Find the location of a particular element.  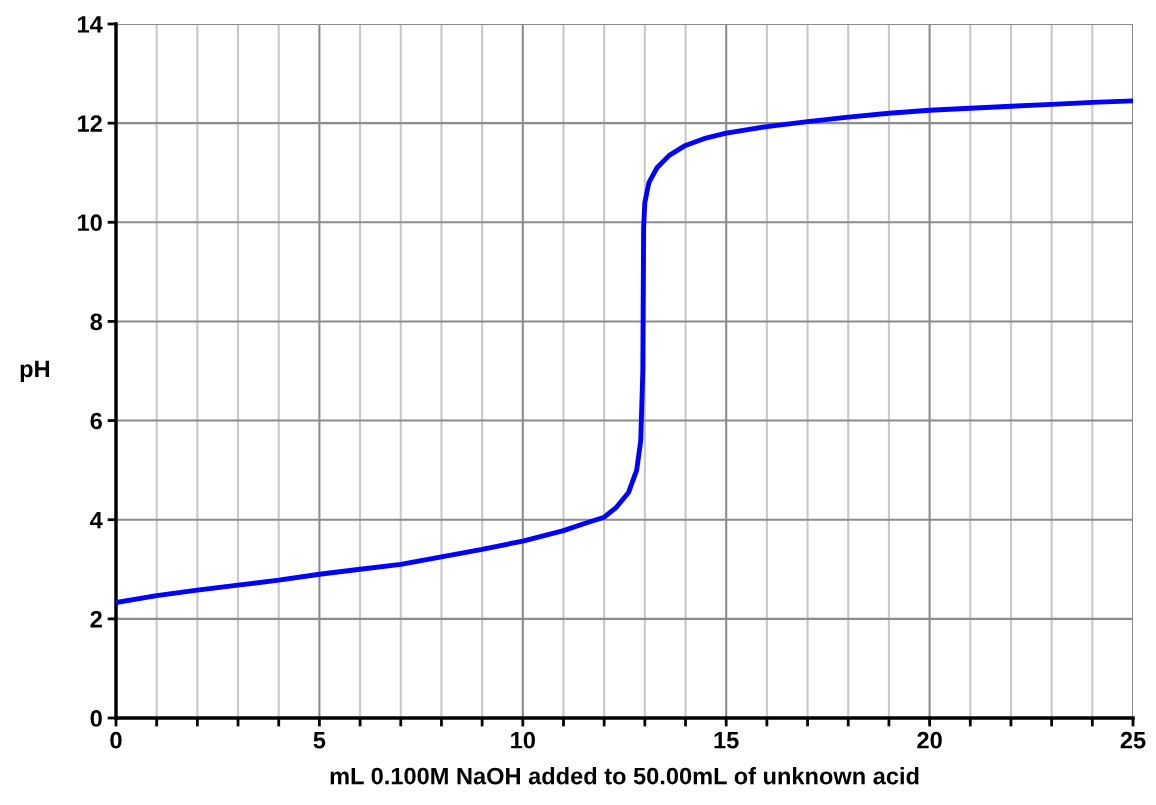

x-axis-title: mL 0.100M NaOH added to 50.00mL of unknown acid is located at coordinates (624, 776).